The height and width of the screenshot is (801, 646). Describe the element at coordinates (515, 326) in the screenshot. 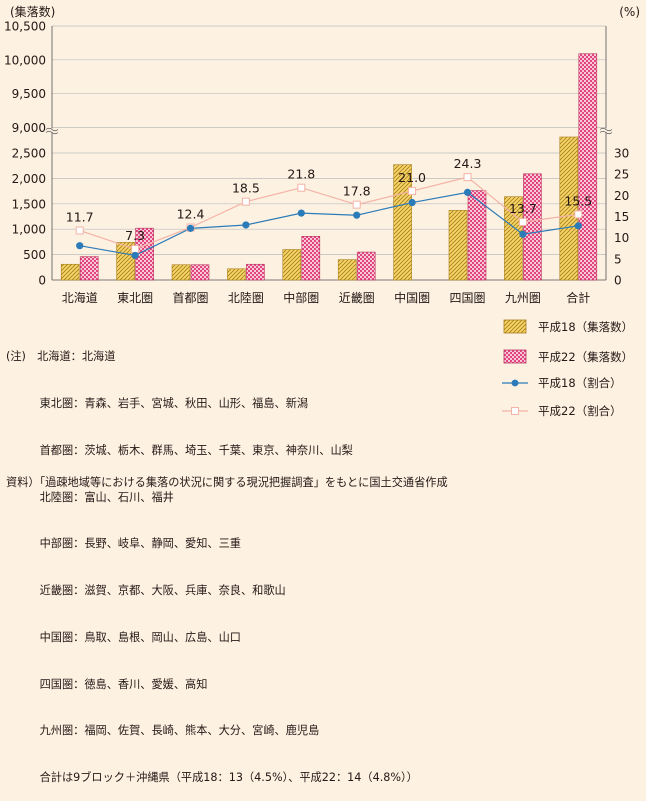

I see `hatch-swatch-icon` at that location.